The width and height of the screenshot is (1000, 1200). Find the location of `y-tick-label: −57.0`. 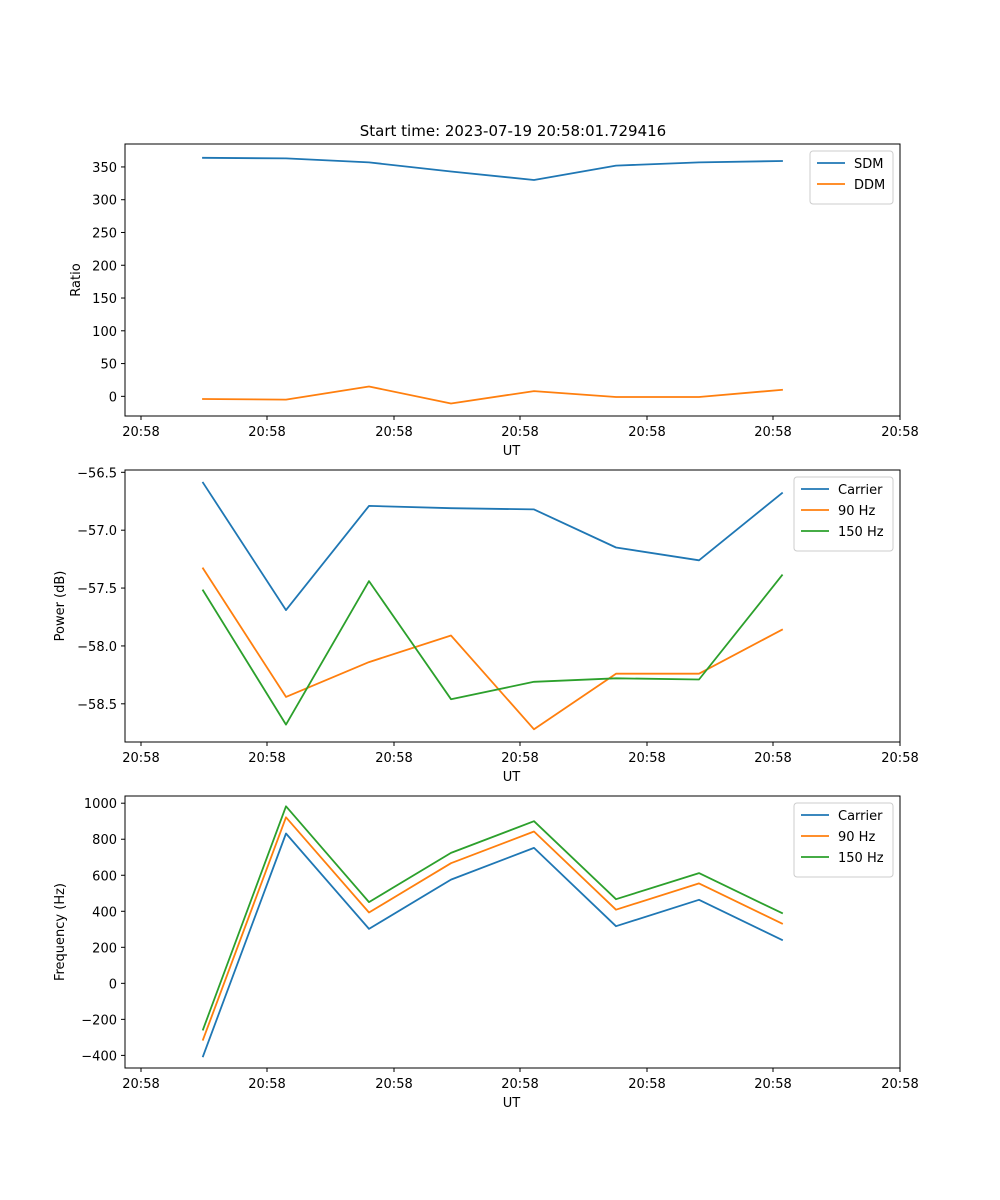

y-tick-label: −57.0 is located at coordinates (97, 531).